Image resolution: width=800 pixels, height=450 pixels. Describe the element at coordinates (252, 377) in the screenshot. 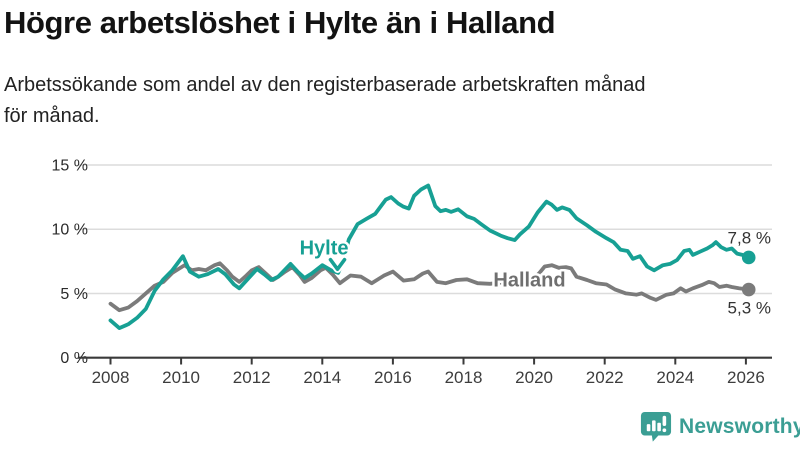

I see `x-tick-label: 2012` at that location.